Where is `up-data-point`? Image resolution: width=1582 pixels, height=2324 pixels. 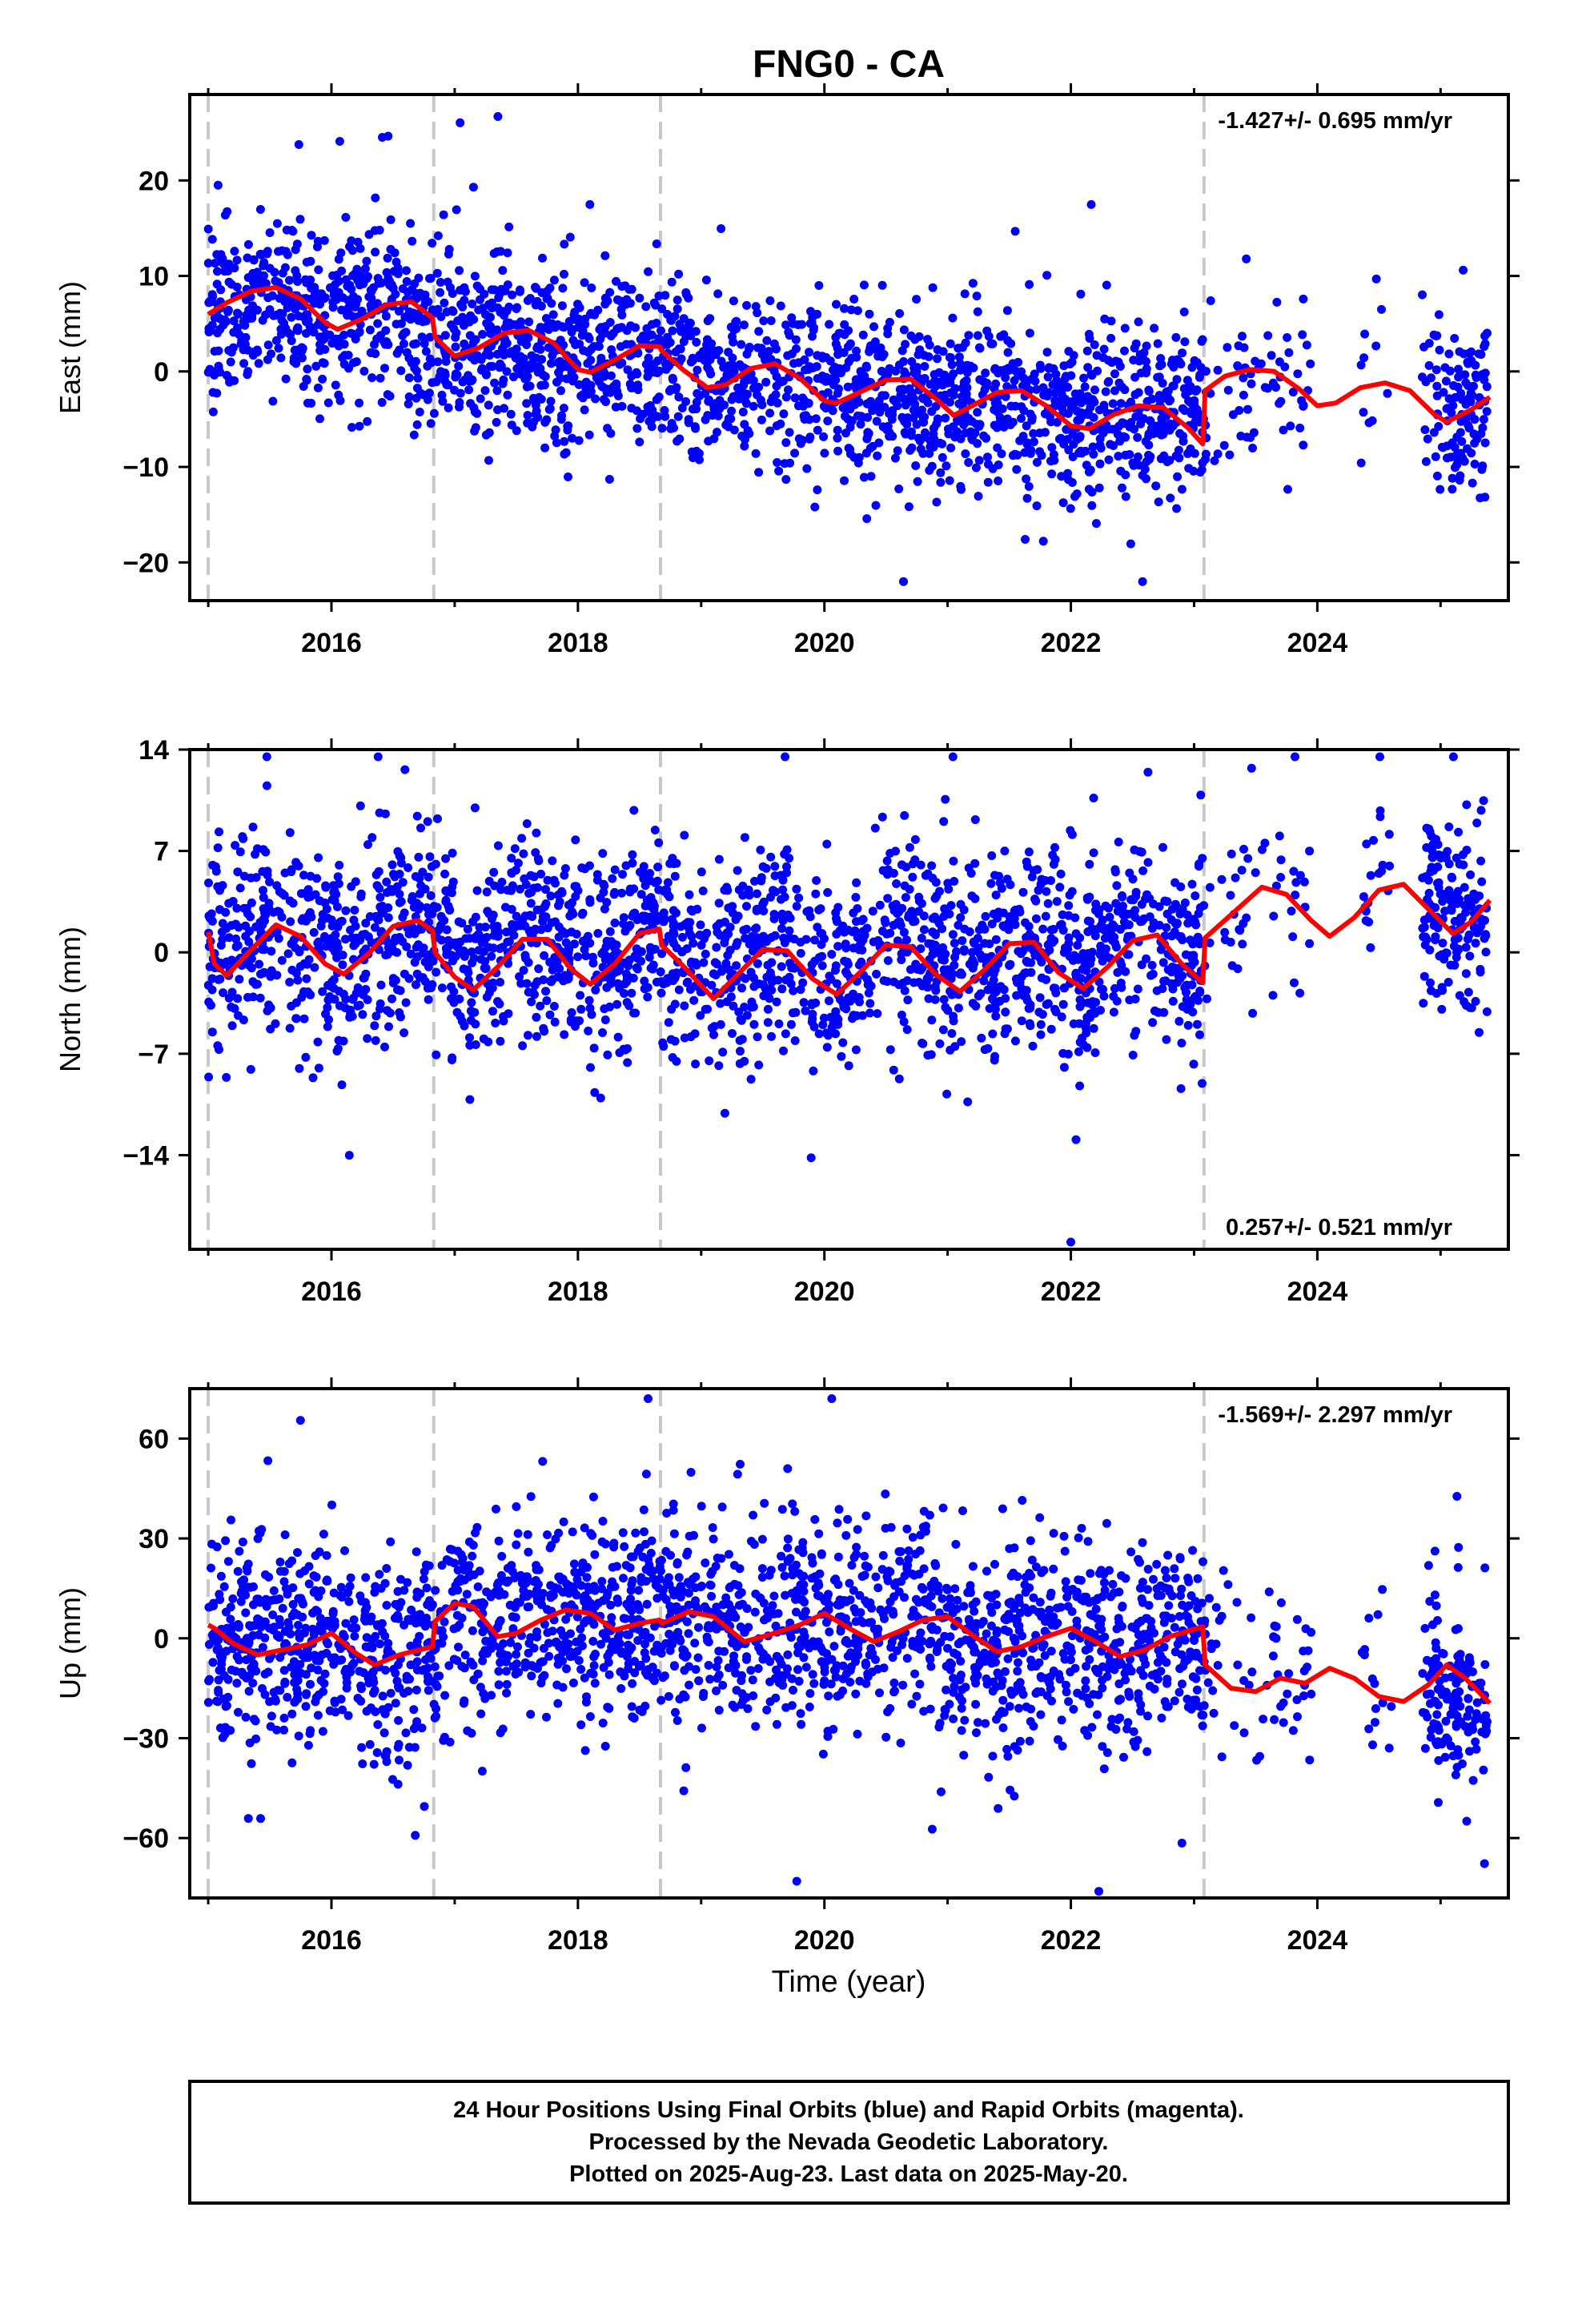 up-data-point is located at coordinates (407, 1765).